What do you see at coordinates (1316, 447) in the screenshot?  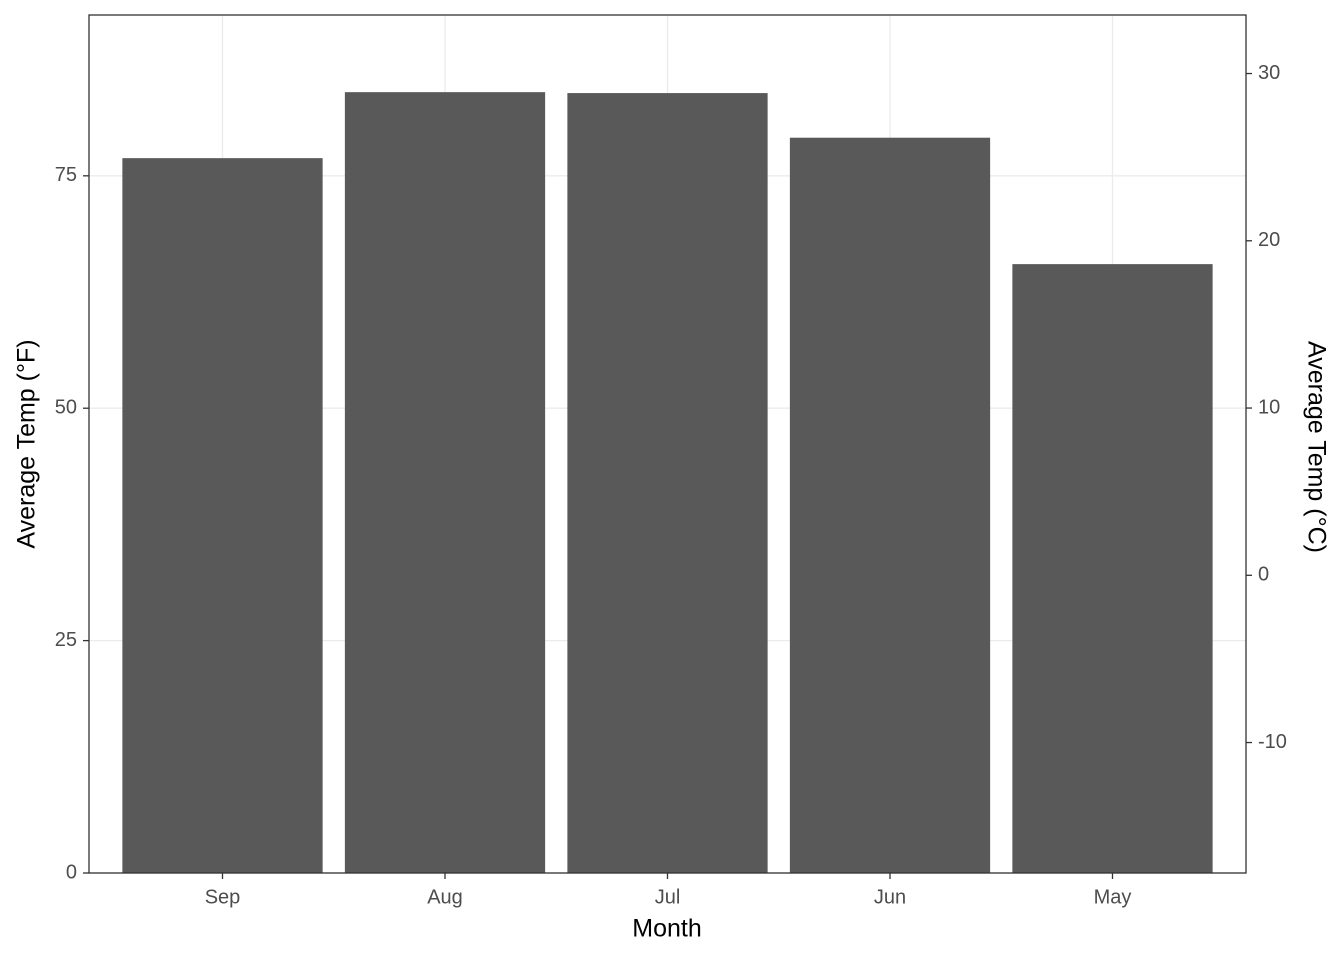 I see `y2-axis-title: Average Temp (°C)` at bounding box center [1316, 447].